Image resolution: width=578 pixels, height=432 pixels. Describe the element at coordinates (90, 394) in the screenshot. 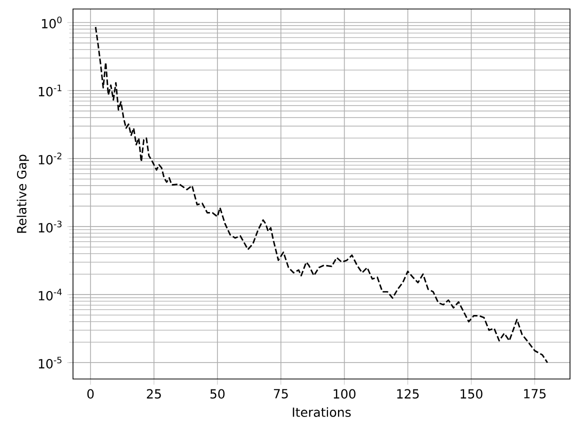

I see `x-tick-label: 0` at that location.